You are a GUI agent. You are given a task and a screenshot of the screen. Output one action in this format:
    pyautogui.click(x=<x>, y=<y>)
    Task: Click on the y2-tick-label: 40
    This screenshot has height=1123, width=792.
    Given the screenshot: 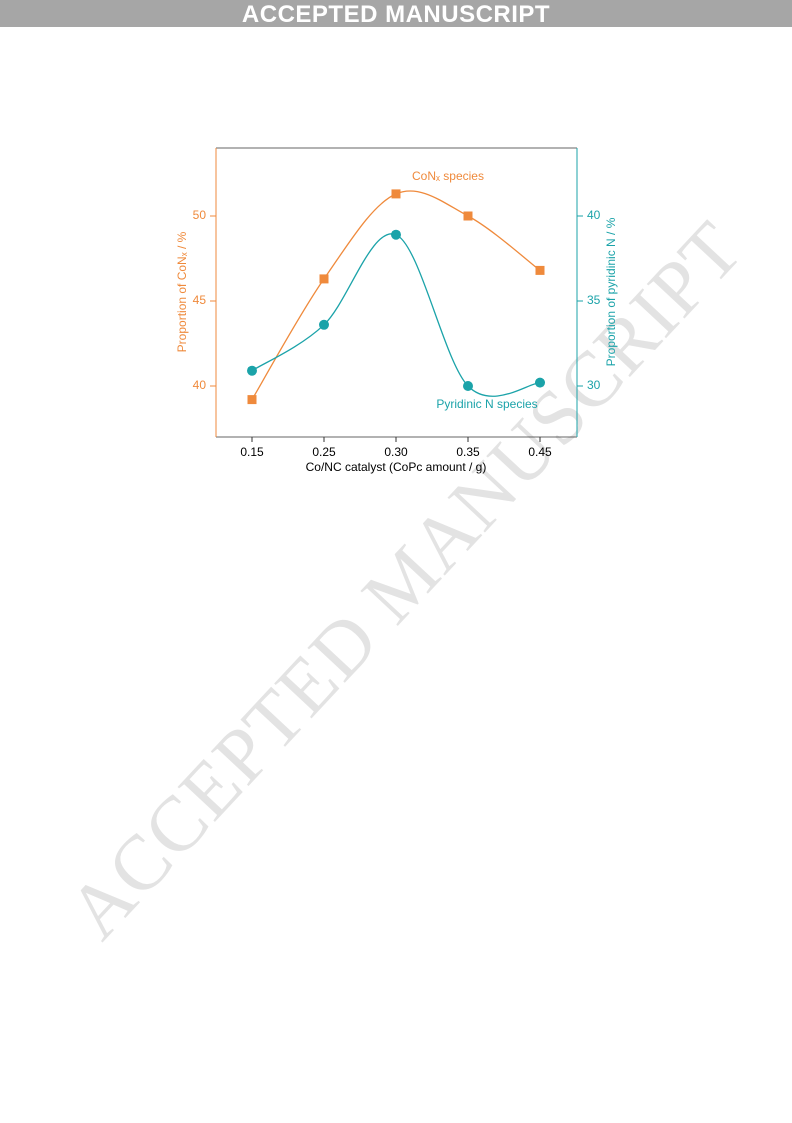 What is the action you would take?
    pyautogui.click(x=594, y=215)
    